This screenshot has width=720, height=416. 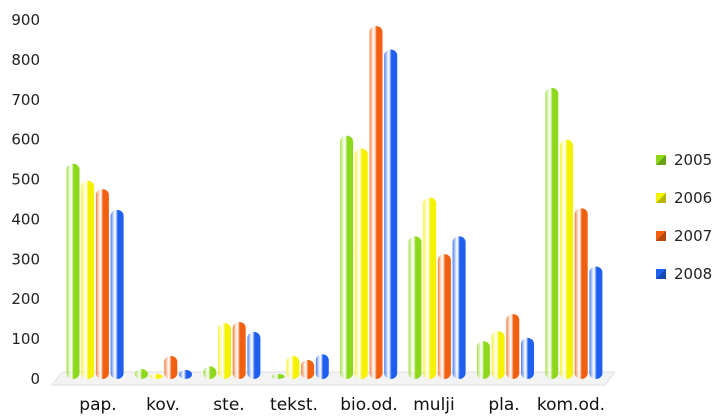 I want to click on legend-label: 2006, so click(x=693, y=198).